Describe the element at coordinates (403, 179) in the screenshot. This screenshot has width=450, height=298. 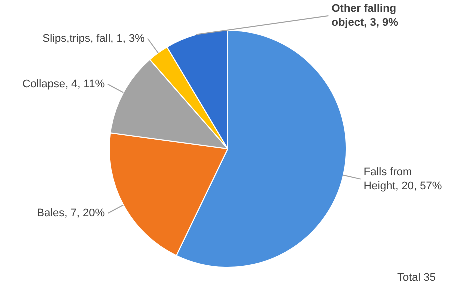
I see `slice-label: Falls from Height, 20, 57%` at that location.